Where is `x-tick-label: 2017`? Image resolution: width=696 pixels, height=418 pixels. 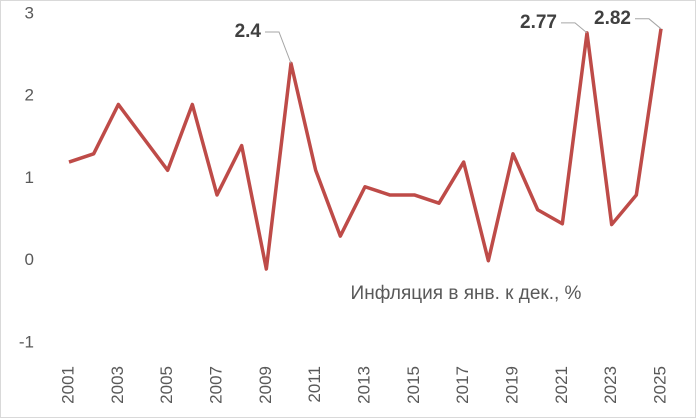 x-tick-label: 2017 is located at coordinates (462, 385).